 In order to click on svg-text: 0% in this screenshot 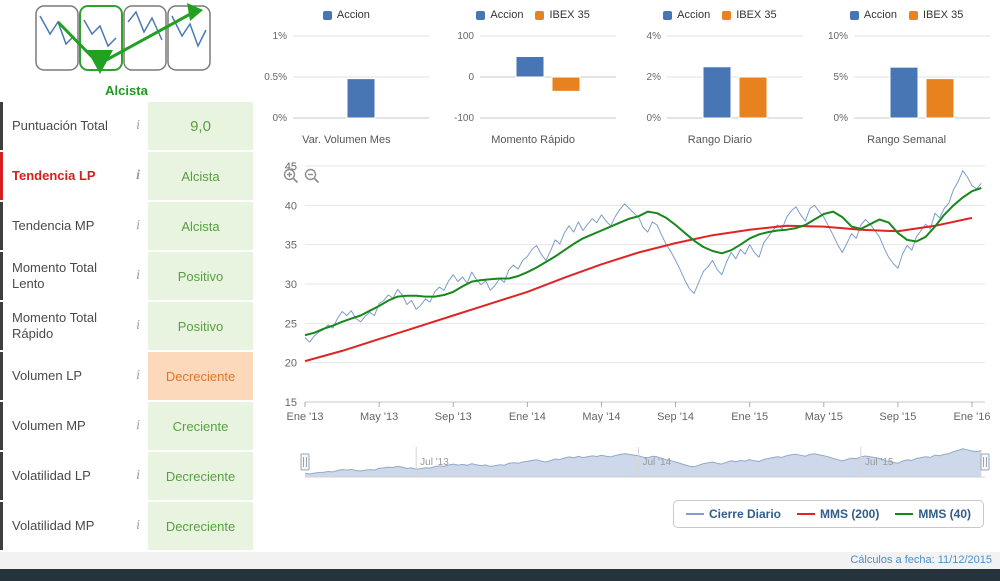, I will do `click(653, 118)`.